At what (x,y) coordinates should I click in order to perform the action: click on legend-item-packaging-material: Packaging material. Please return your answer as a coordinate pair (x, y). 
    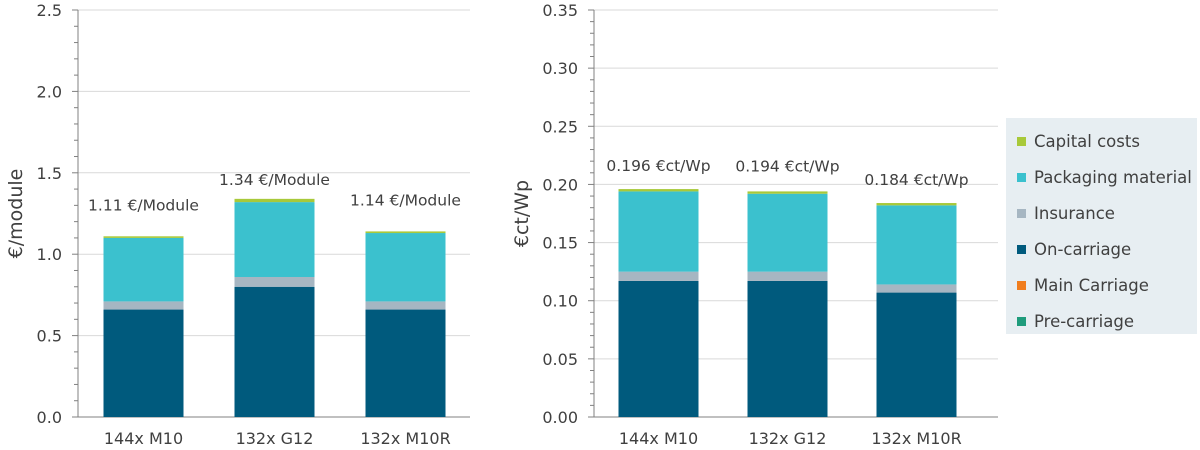
    Looking at the image, I should click on (1101, 177).